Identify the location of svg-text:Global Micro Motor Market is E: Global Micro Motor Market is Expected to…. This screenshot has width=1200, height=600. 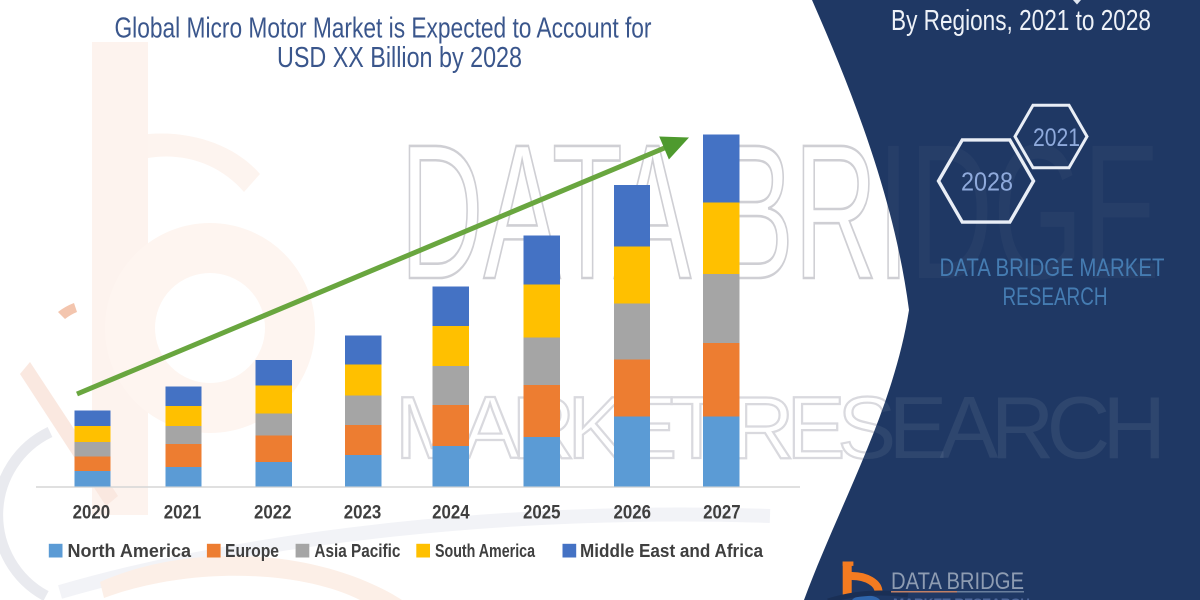
(383, 29).